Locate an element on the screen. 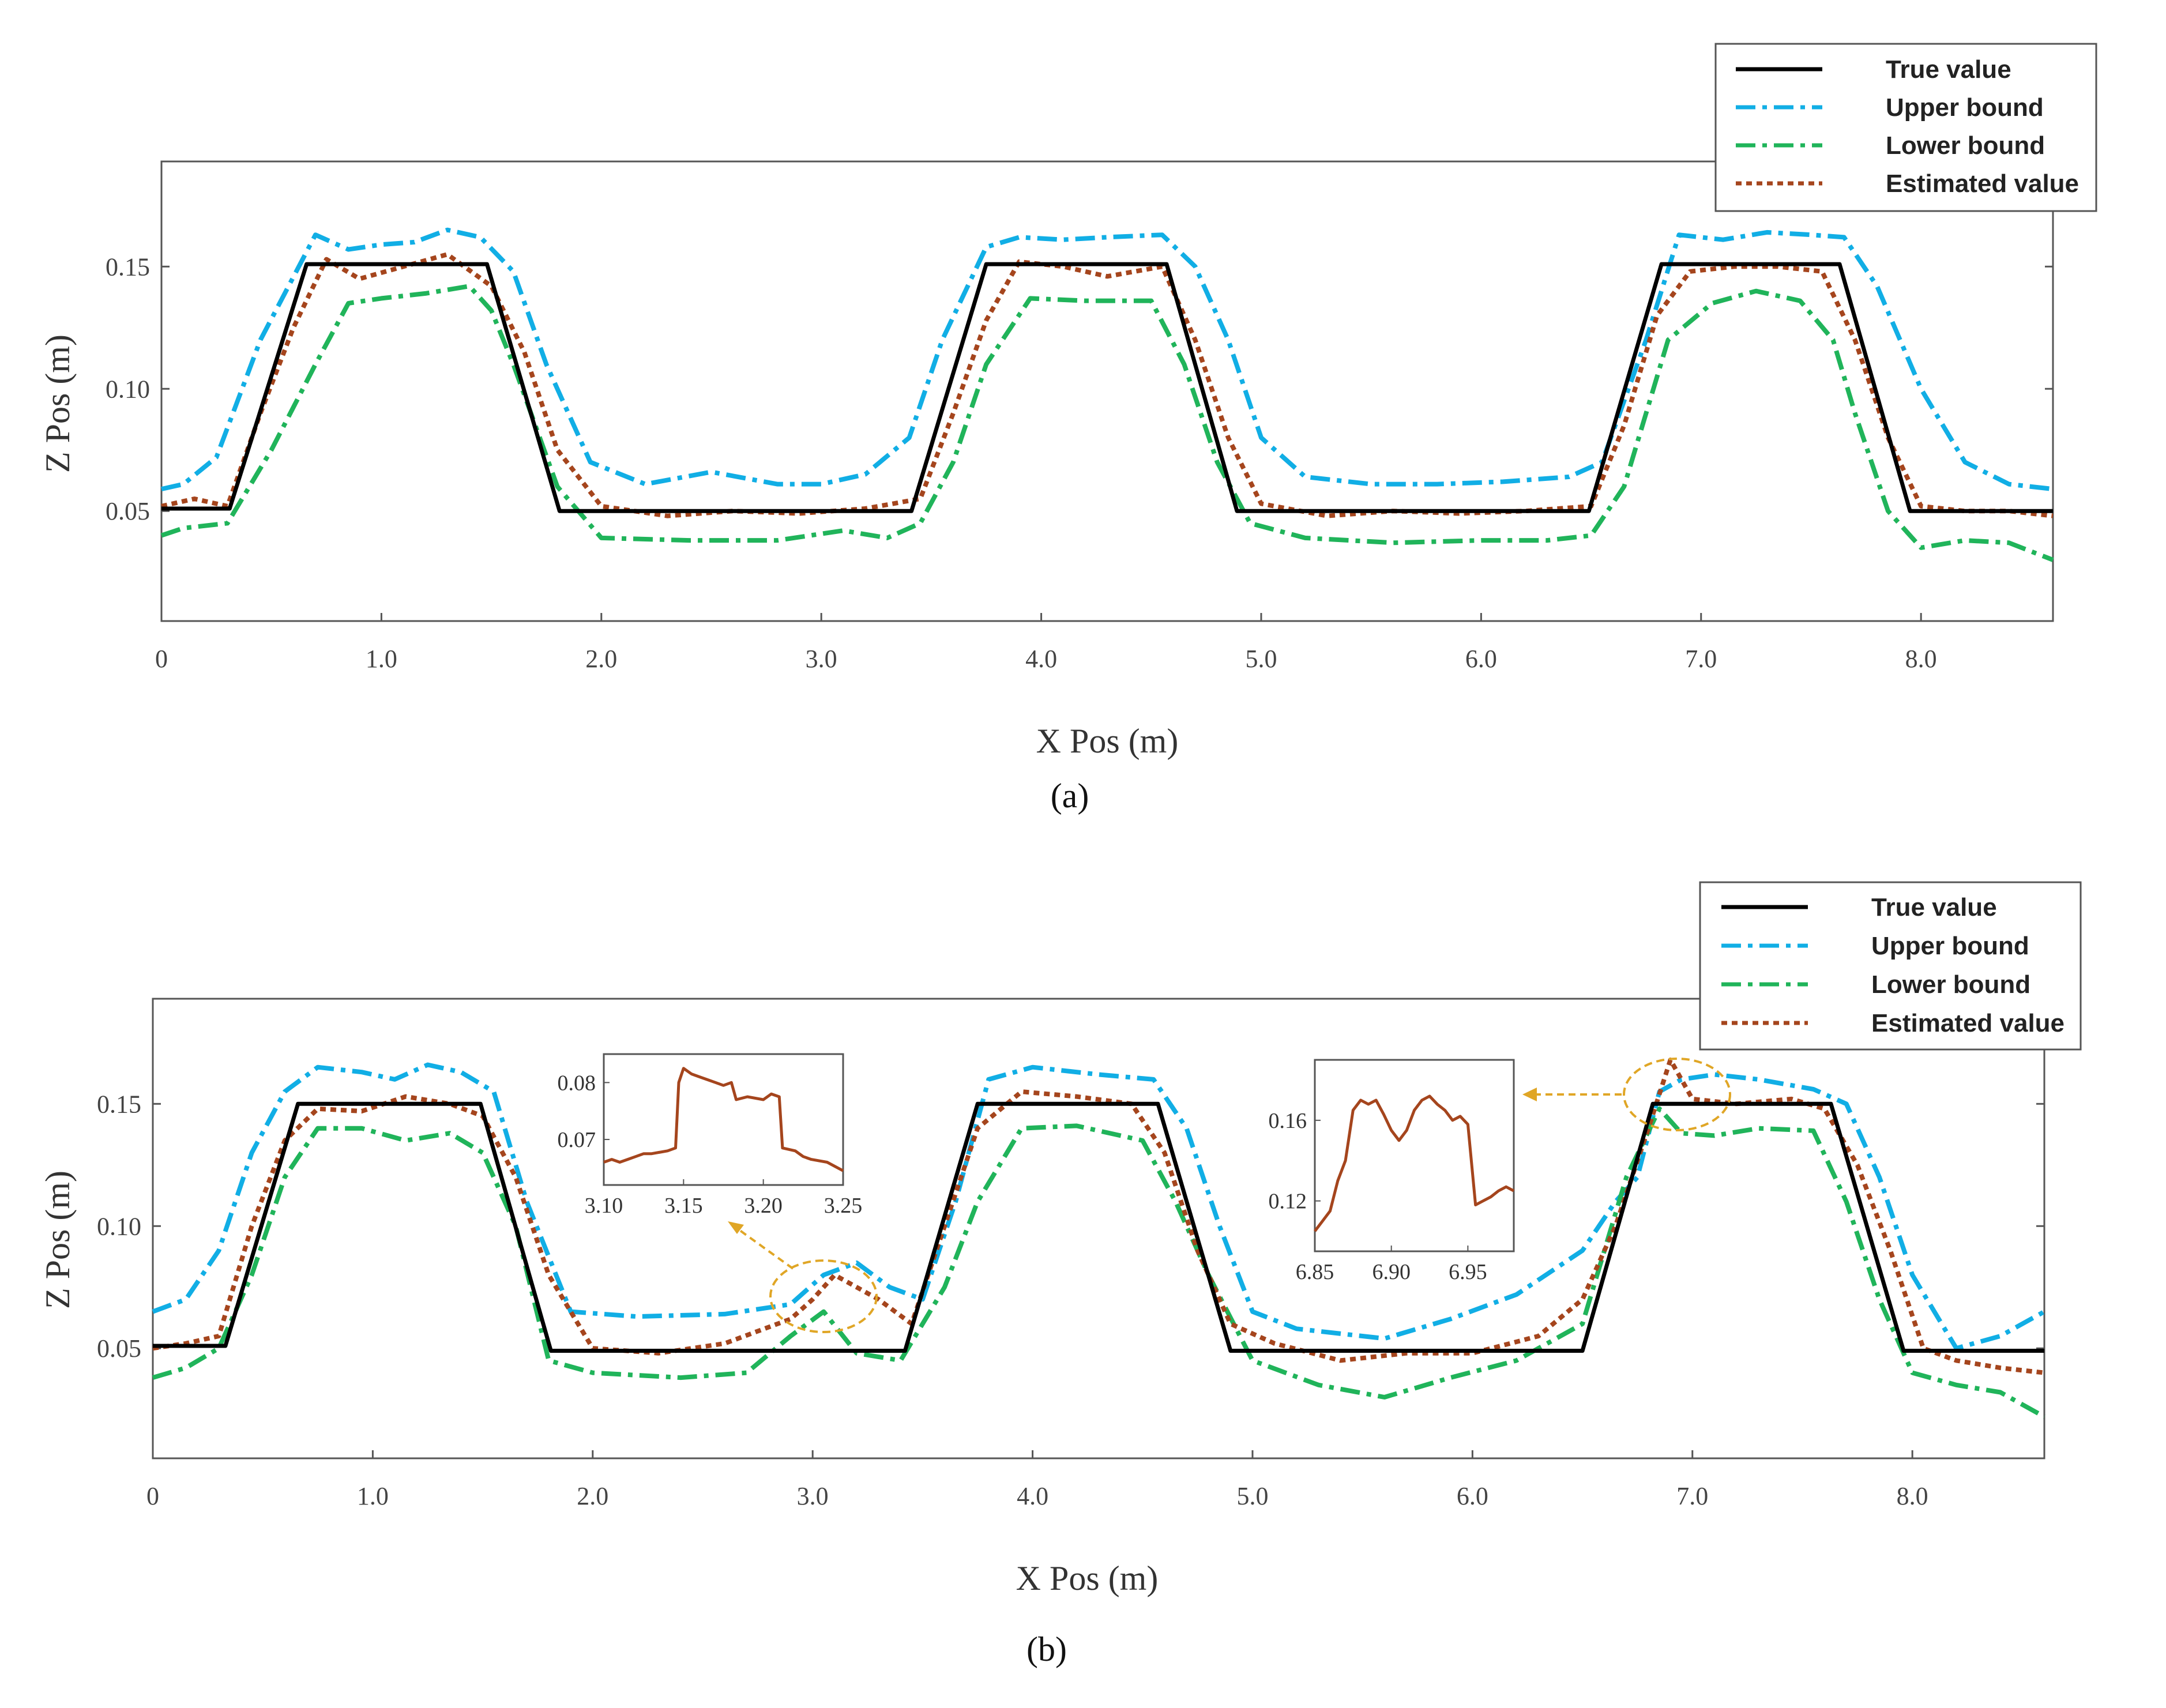  series-upper-bound-a is located at coordinates (1107, 360).